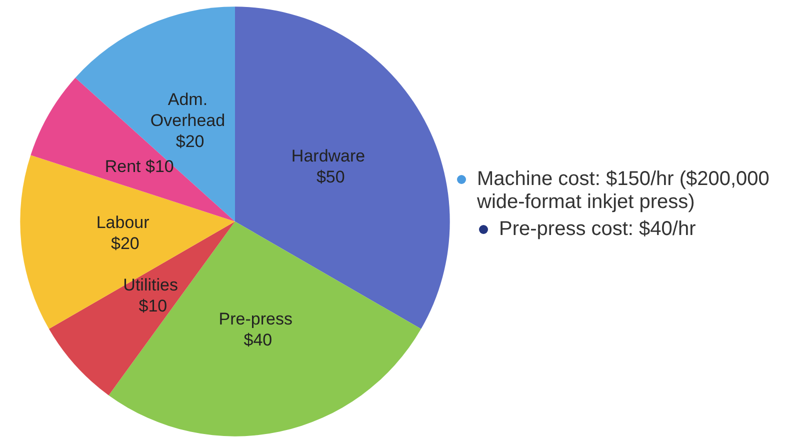  Describe the element at coordinates (623, 190) in the screenshot. I see `text: Machine cost: $150/hr ($200,000 wide-format inkjet press)` at that location.